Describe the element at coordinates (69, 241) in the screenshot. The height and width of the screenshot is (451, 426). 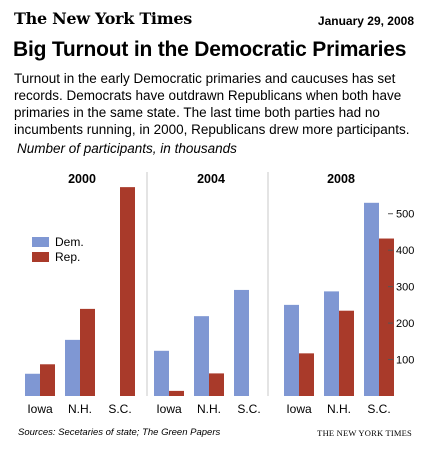
I see `legend-label-dem: Dem.` at that location.